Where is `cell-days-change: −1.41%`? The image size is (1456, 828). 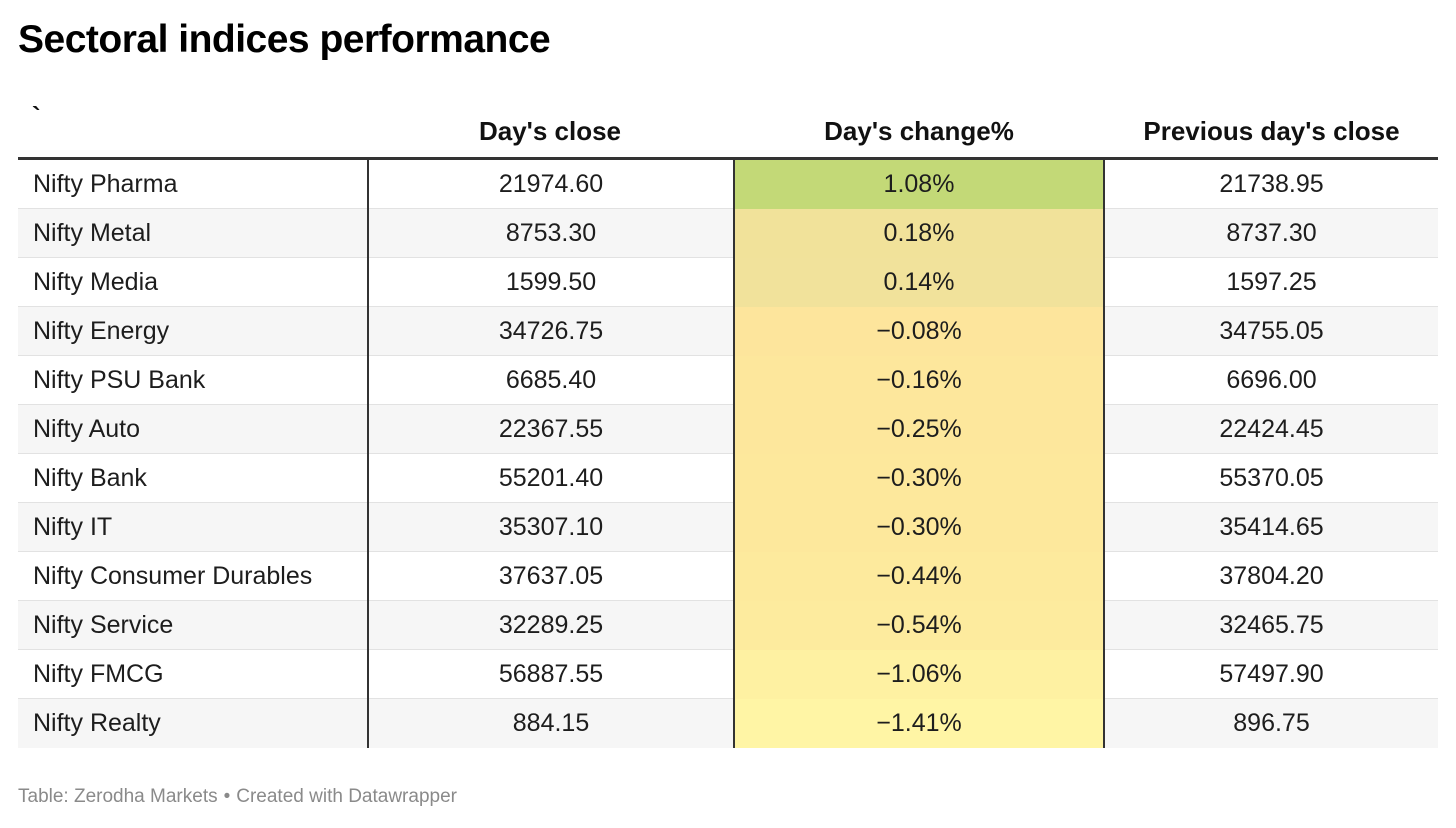 cell-days-change: −1.41% is located at coordinates (919, 723).